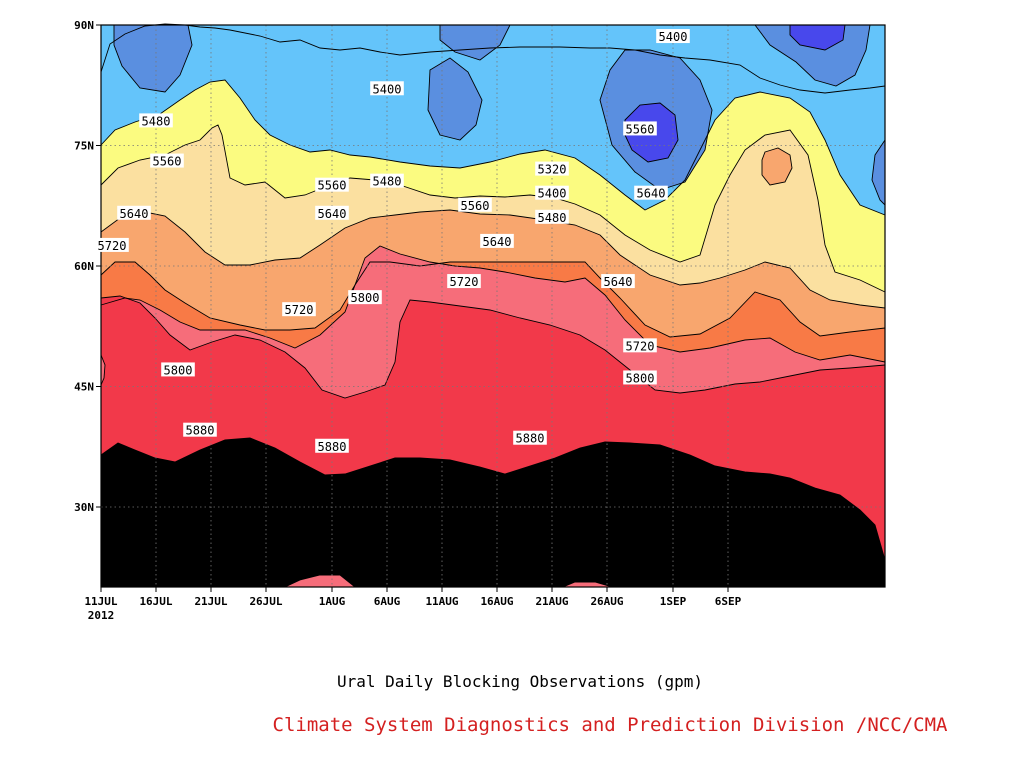  What do you see at coordinates (84, 507) in the screenshot?
I see `y-tick-label: 30N` at bounding box center [84, 507].